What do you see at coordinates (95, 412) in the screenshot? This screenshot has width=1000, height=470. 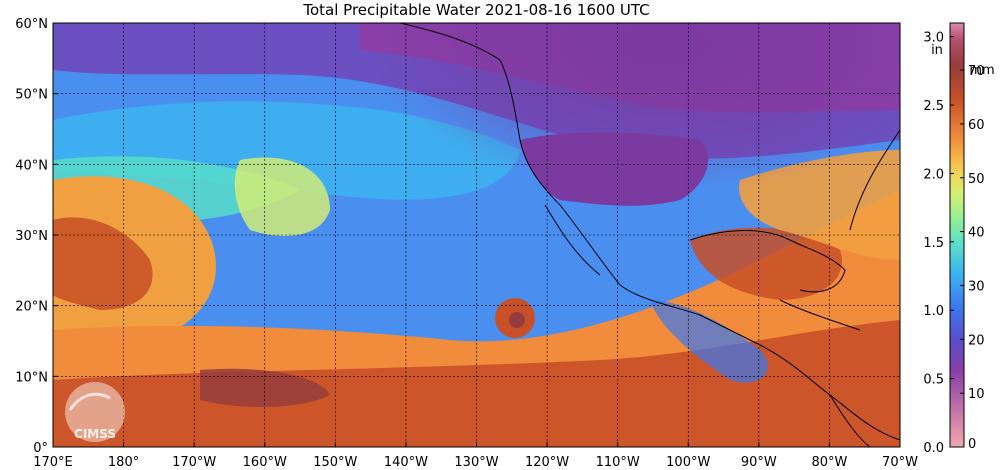 I see `cimss-logo: CIMSS` at bounding box center [95, 412].